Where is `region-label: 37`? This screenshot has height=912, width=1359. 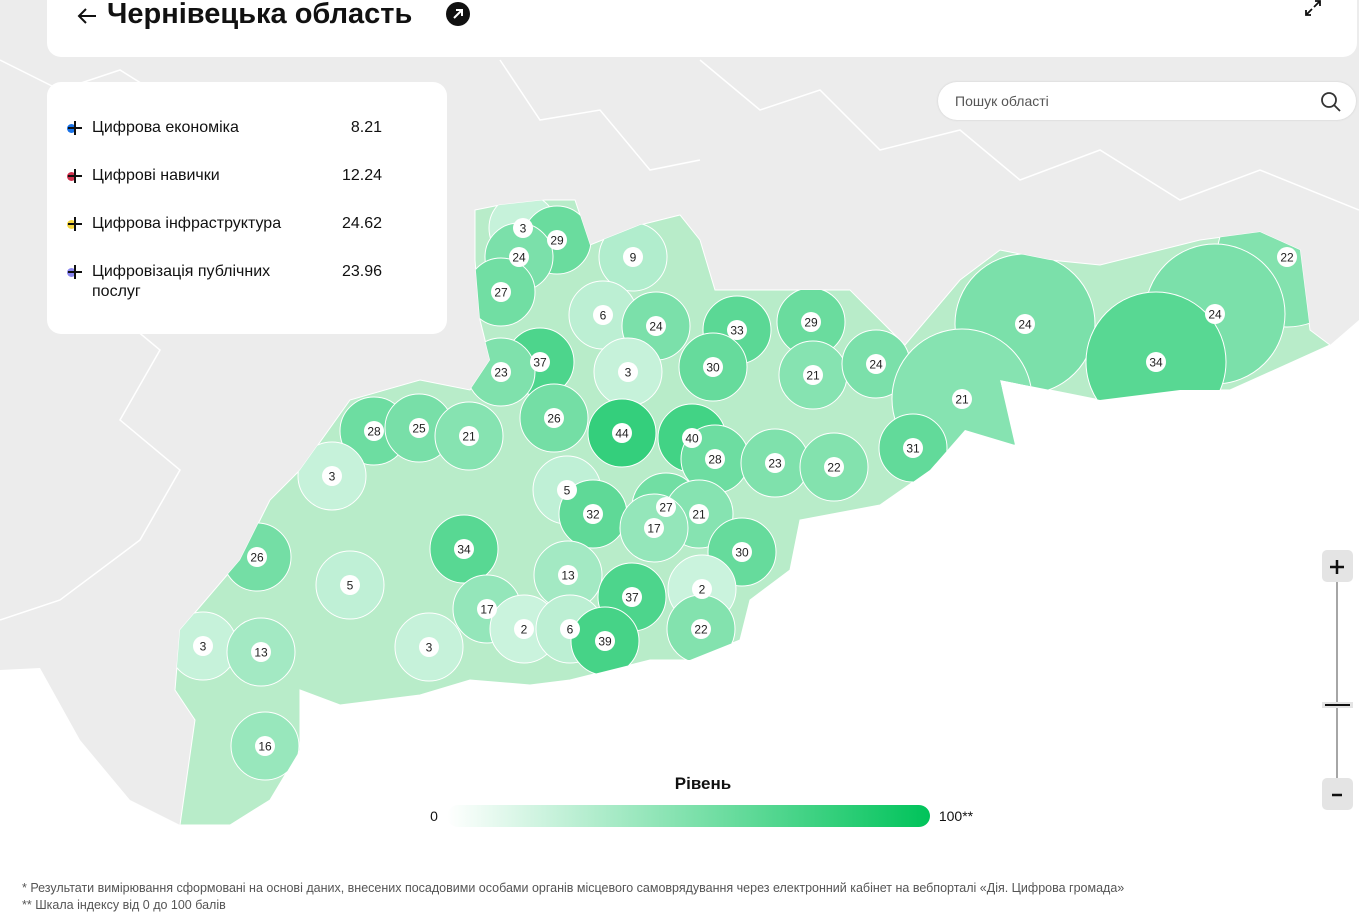 region-label: 37 is located at coordinates (632, 598).